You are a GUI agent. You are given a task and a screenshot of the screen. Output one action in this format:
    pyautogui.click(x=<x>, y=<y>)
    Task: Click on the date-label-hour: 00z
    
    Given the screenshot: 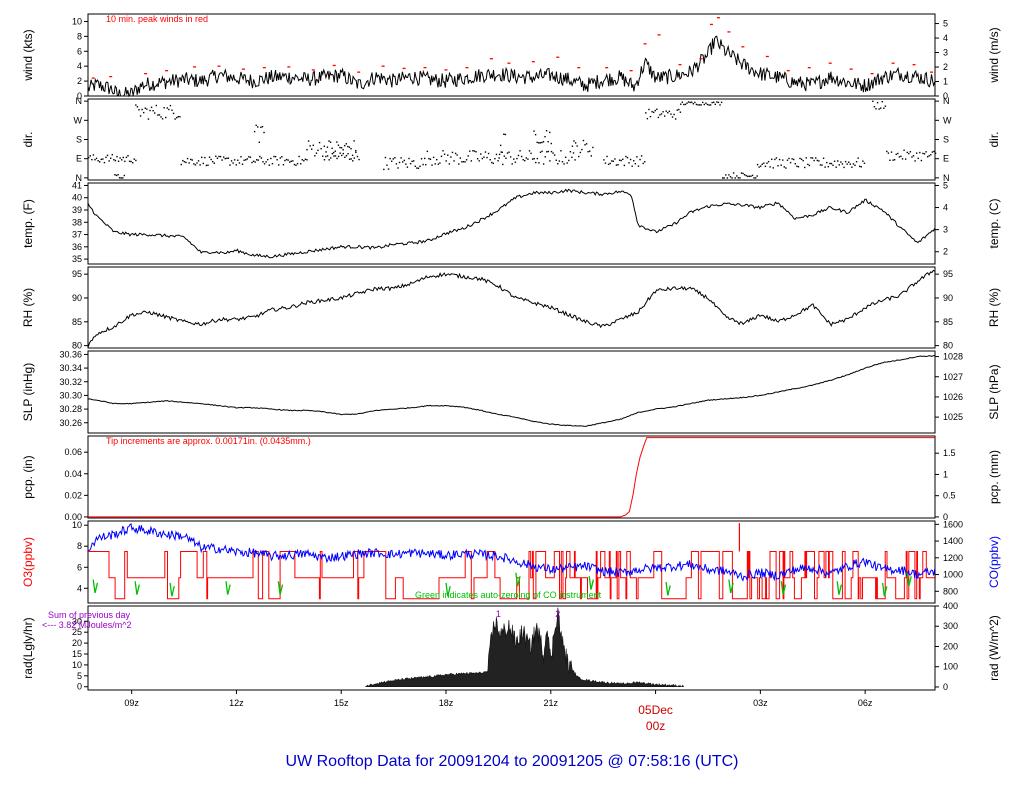 What is the action you would take?
    pyautogui.click(x=655, y=726)
    